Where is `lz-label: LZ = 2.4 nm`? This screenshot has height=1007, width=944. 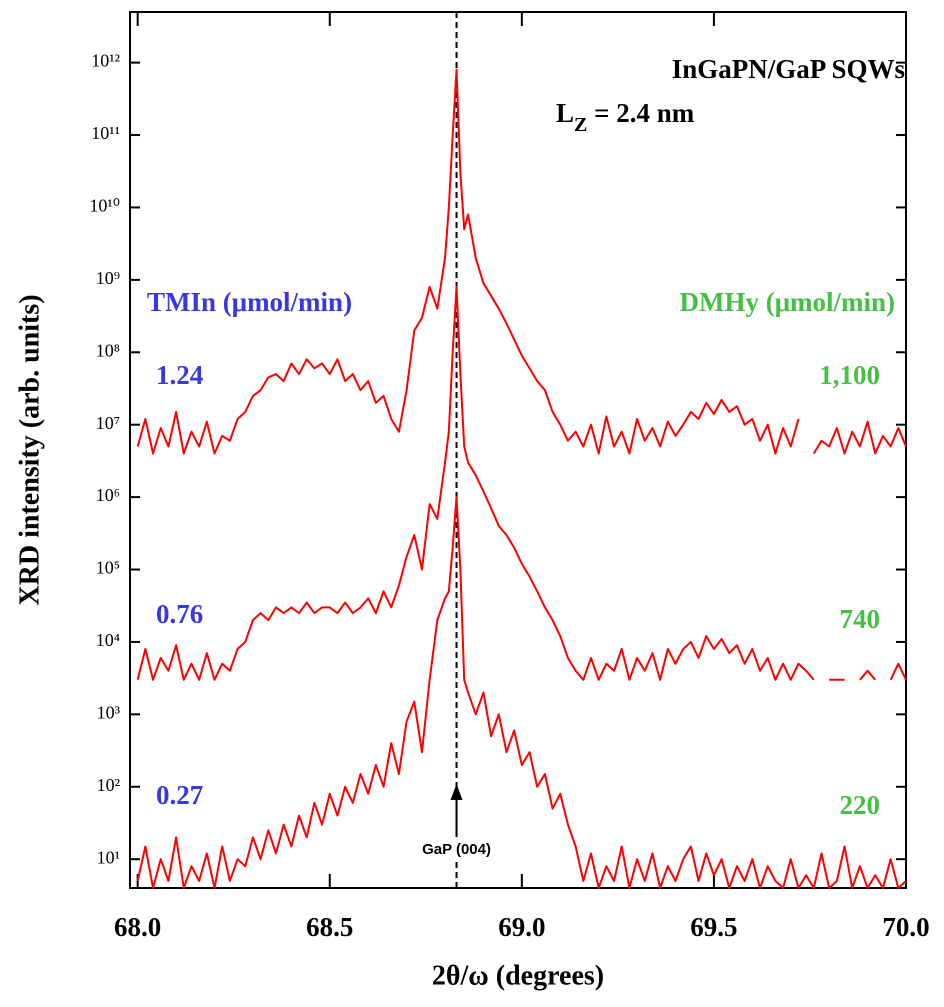
lz-label: LZ = 2.4 nm is located at coordinates (625, 116).